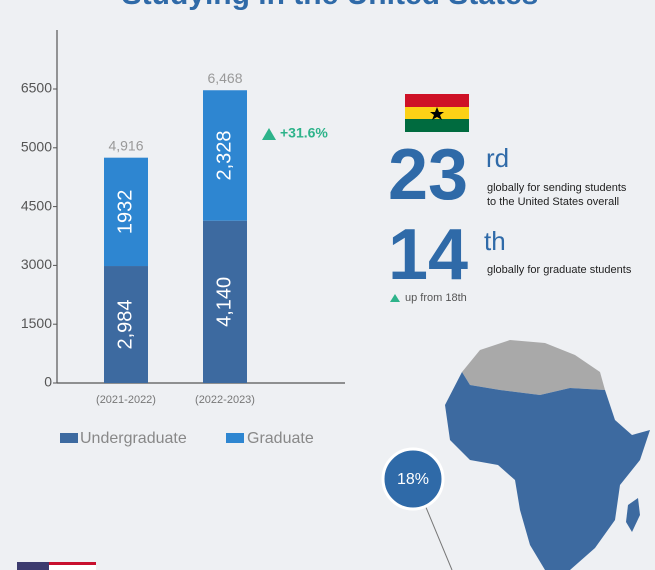 Image resolution: width=655 pixels, height=570 pixels. I want to click on ghana-flag, so click(437, 113).